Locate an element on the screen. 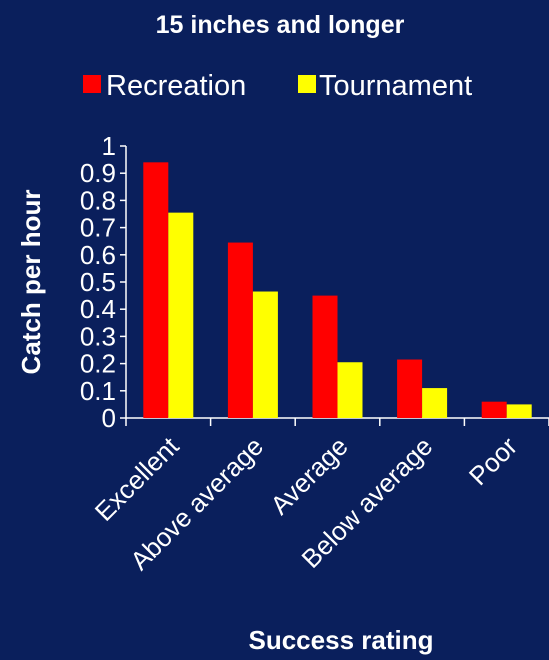 The height and width of the screenshot is (660, 549). x-tick-label: Poor is located at coordinates (493, 461).